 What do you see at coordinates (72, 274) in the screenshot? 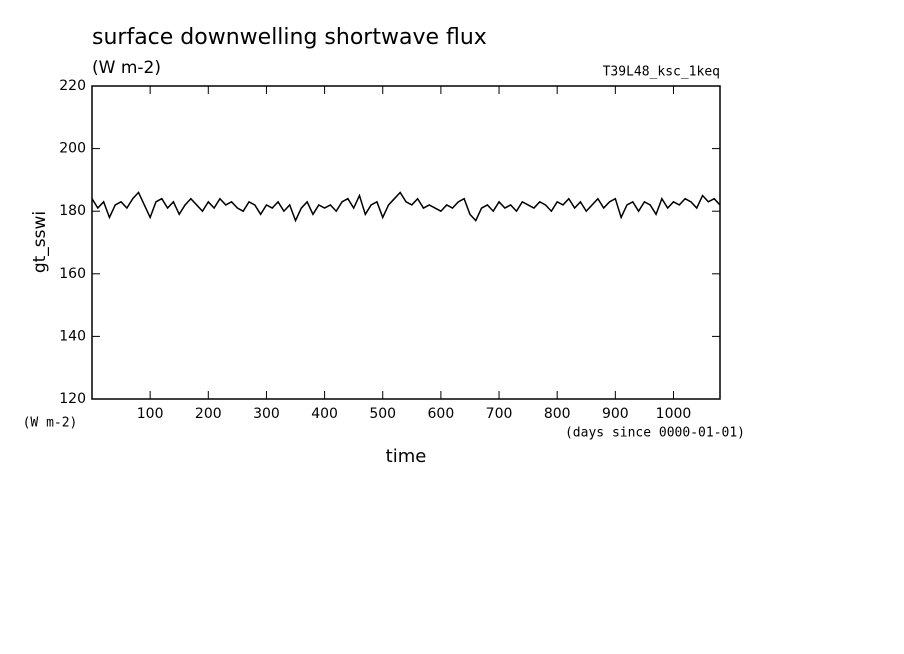
I see `y-tick-label: 160` at bounding box center [72, 274].